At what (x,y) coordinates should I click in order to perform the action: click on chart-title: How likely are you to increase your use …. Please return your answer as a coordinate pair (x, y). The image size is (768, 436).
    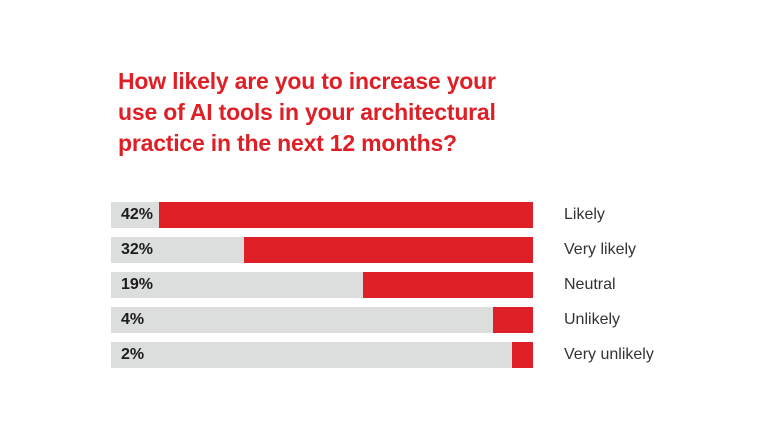
    Looking at the image, I should click on (307, 112).